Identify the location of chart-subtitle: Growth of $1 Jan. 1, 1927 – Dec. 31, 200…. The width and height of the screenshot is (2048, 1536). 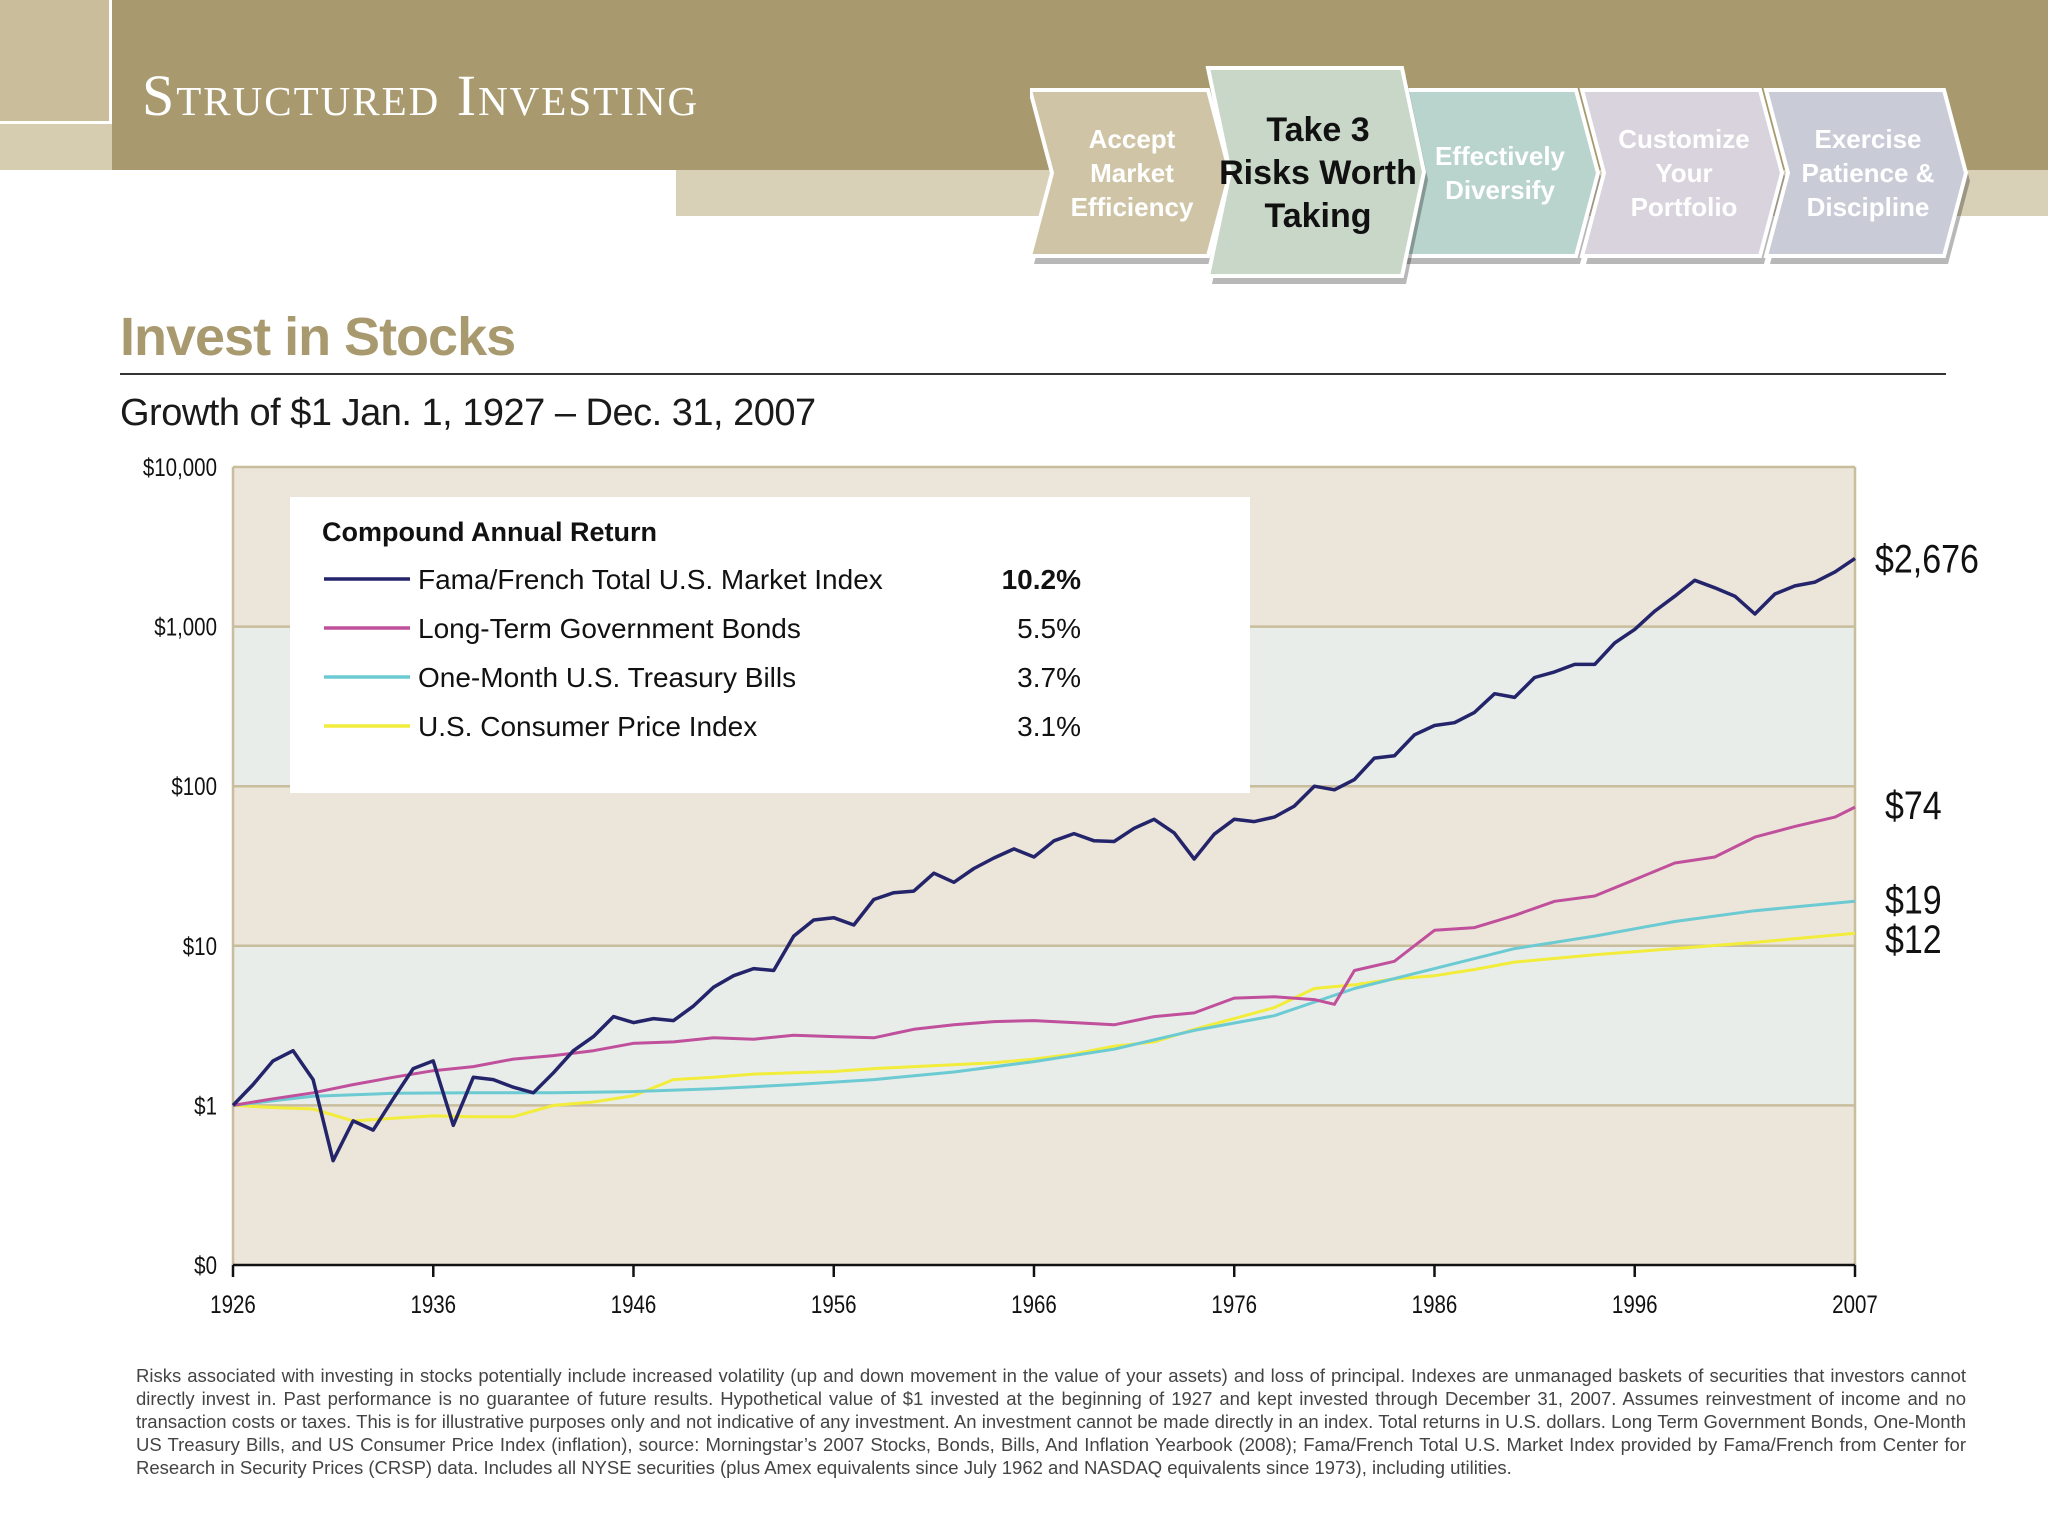
(468, 413).